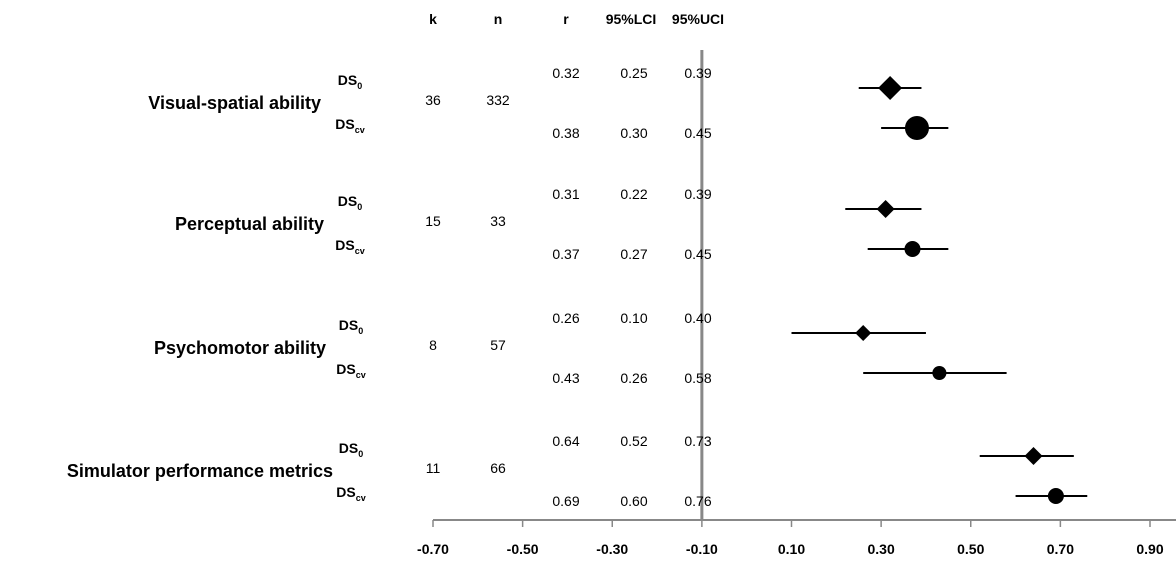  What do you see at coordinates (249, 224) in the screenshot?
I see `group-label: Perceptual ability` at bounding box center [249, 224].